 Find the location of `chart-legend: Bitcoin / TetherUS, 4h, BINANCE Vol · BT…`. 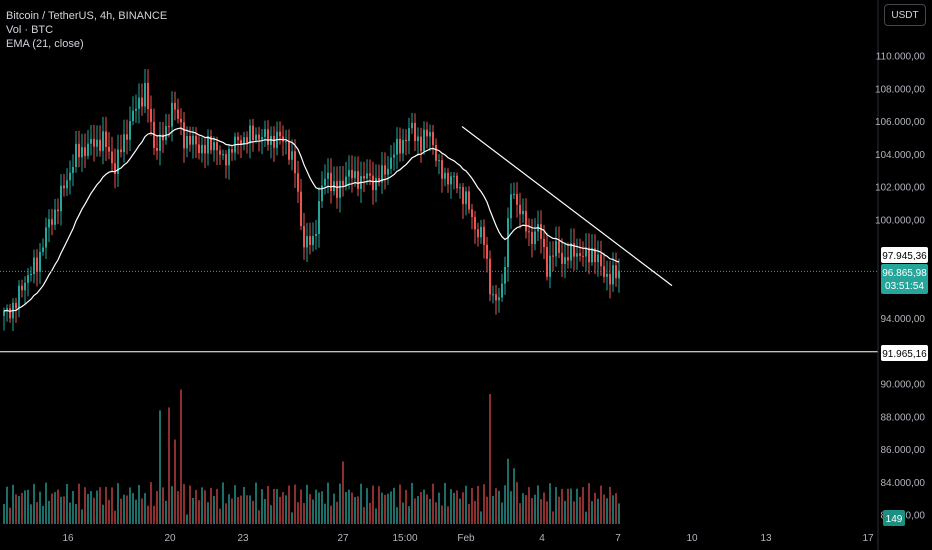

chart-legend: Bitcoin / TetherUS, 4h, BINANCE Vol · BT… is located at coordinates (86, 30).